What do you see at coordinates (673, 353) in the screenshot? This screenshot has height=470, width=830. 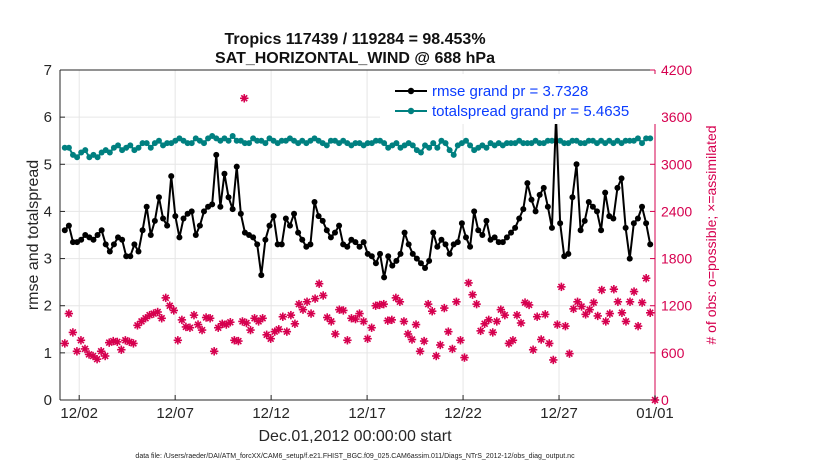 I see `y2-tick-label: 600` at bounding box center [673, 353].